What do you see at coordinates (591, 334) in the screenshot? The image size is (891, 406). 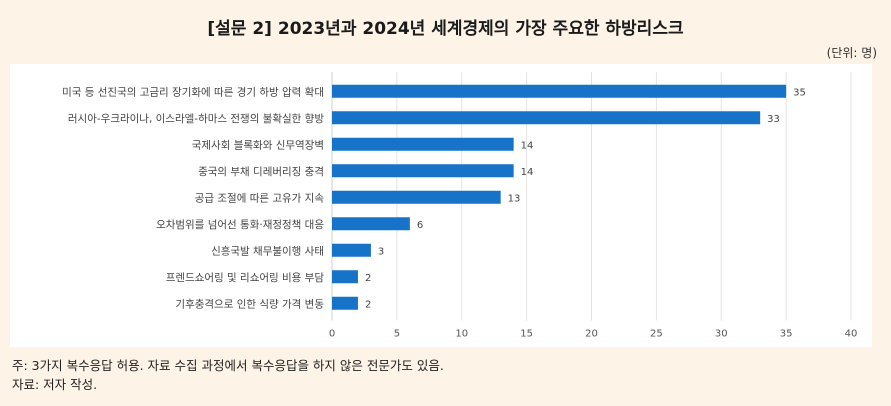 I see `x-tick-label: 20` at bounding box center [591, 334].